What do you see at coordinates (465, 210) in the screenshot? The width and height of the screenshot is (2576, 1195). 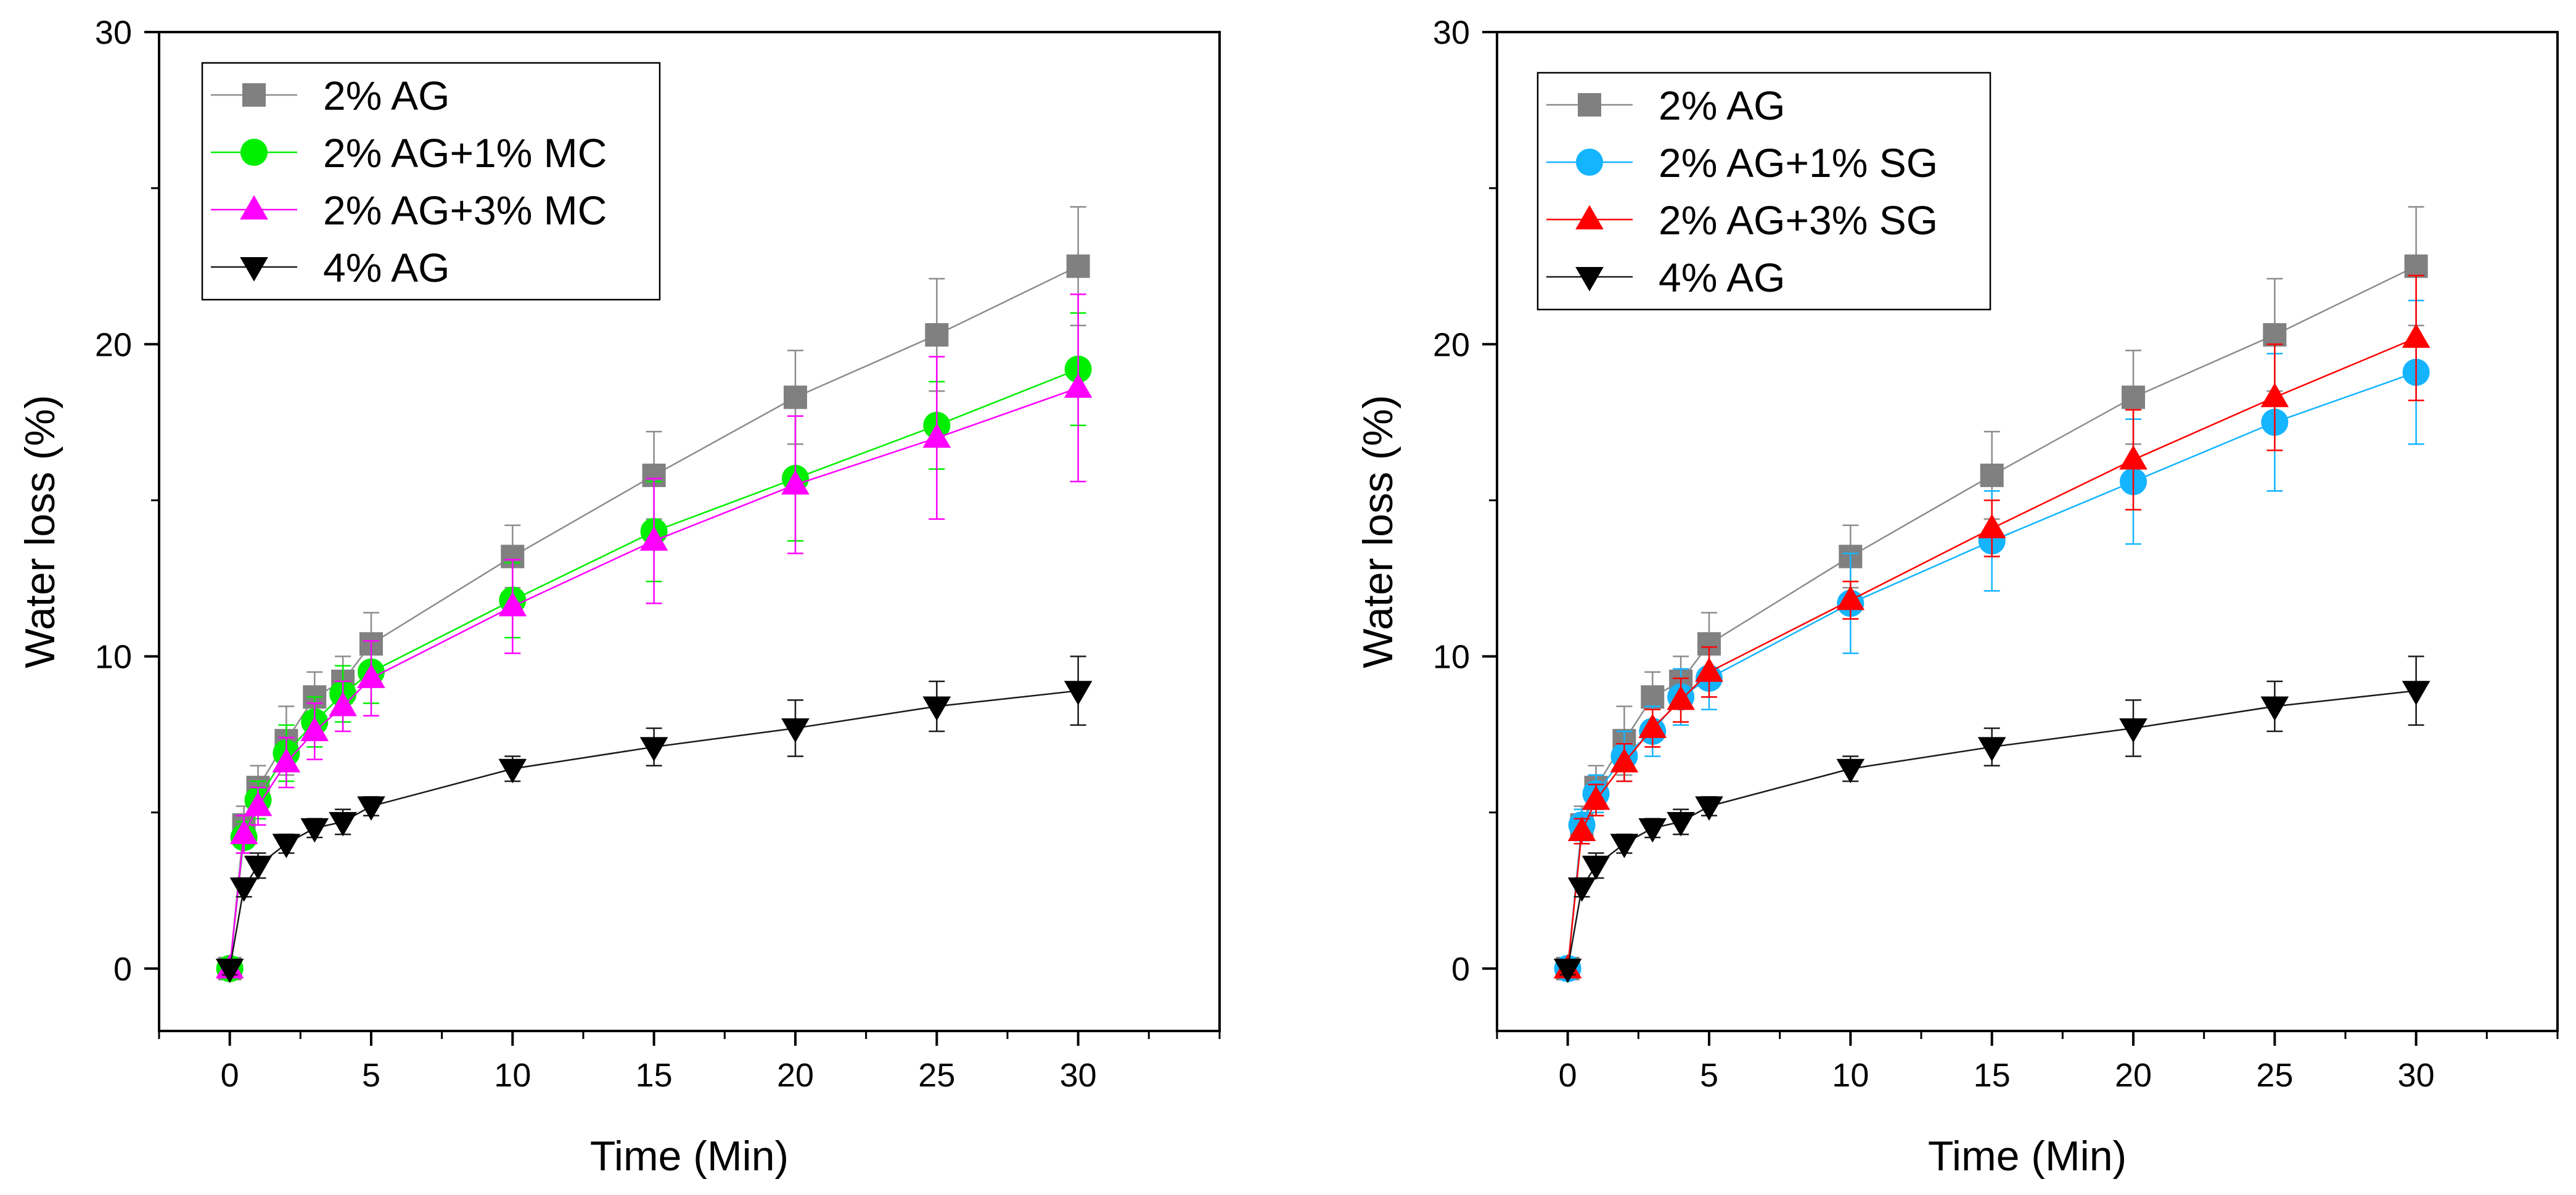 I see `legend-label: 2% AG+3% MC` at bounding box center [465, 210].